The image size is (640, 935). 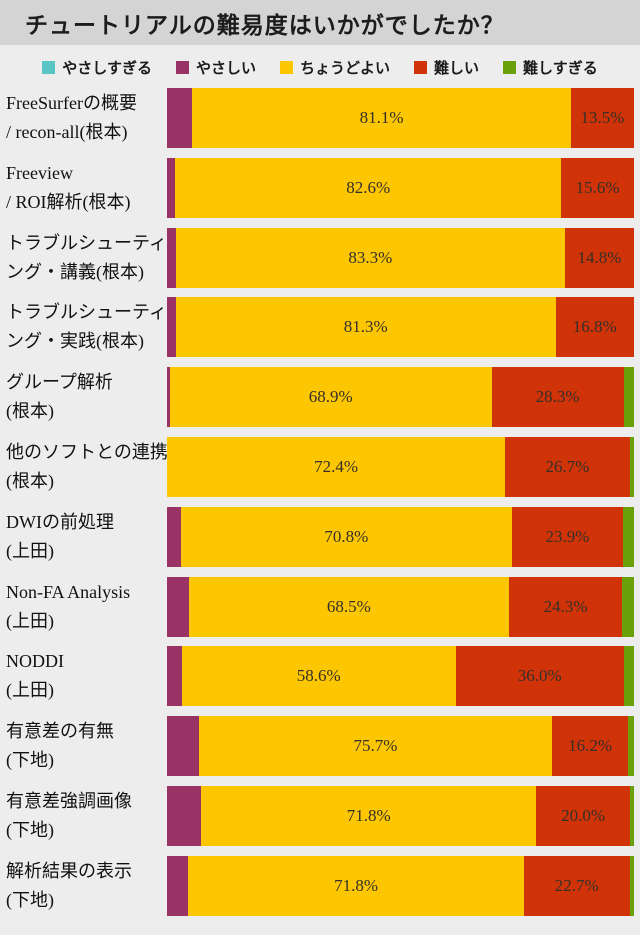 I want to click on legend-label: 難しい, so click(x=457, y=68).